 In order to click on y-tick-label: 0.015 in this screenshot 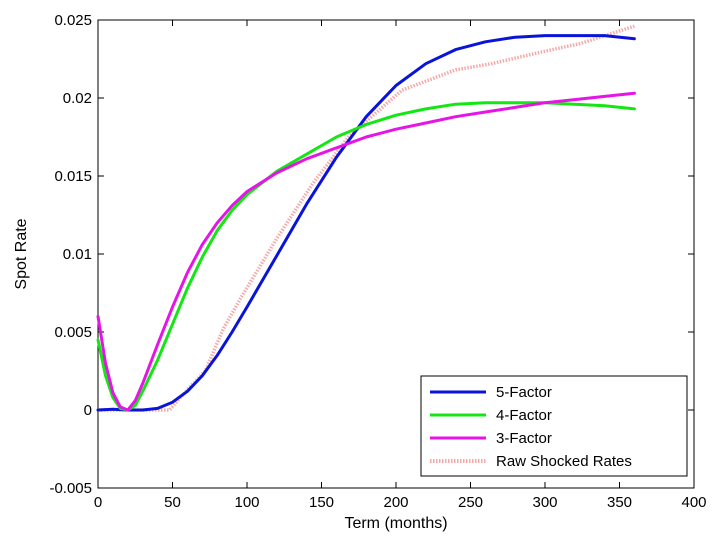, I will do `click(73, 176)`.